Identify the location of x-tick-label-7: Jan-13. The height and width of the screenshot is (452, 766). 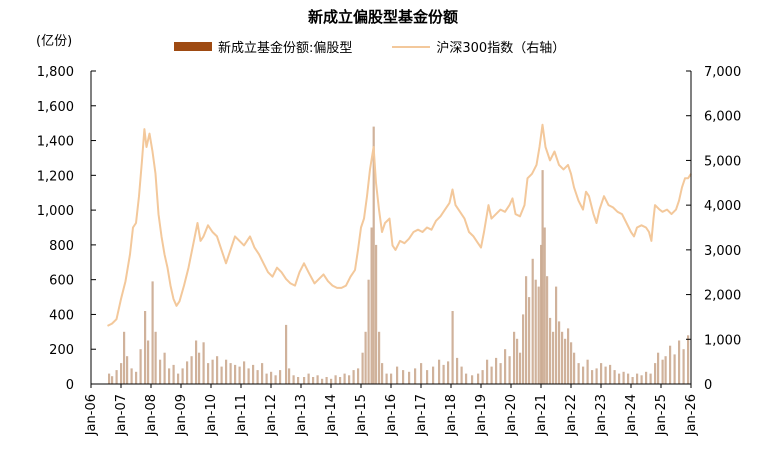
(301, 415).